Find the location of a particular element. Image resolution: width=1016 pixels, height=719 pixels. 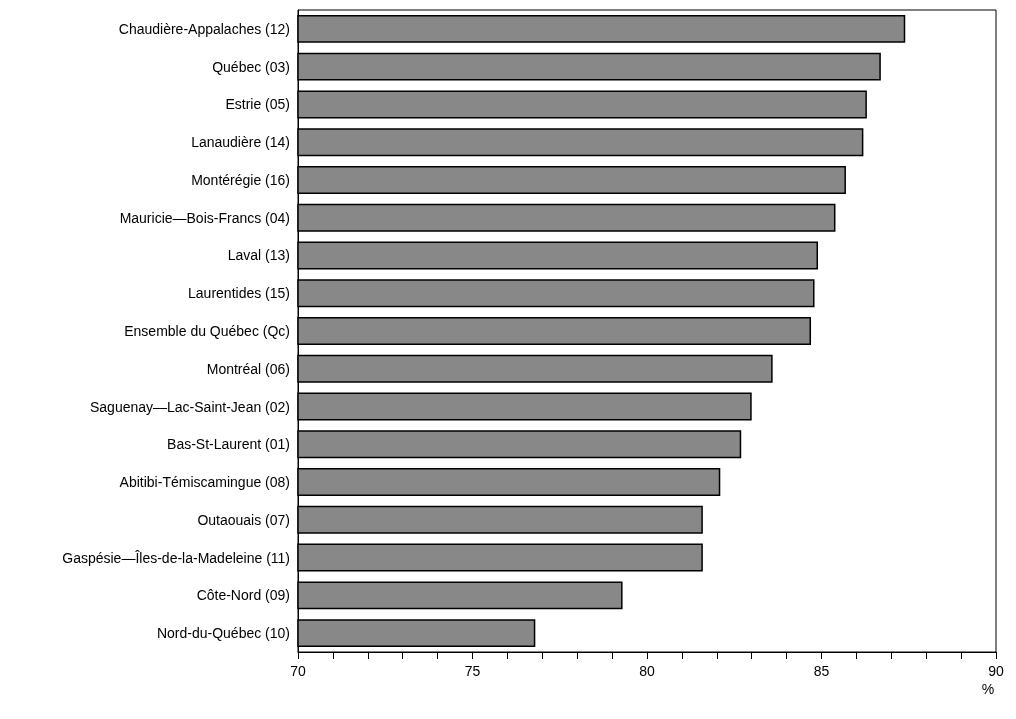

x-tick-label: 70 is located at coordinates (298, 671).